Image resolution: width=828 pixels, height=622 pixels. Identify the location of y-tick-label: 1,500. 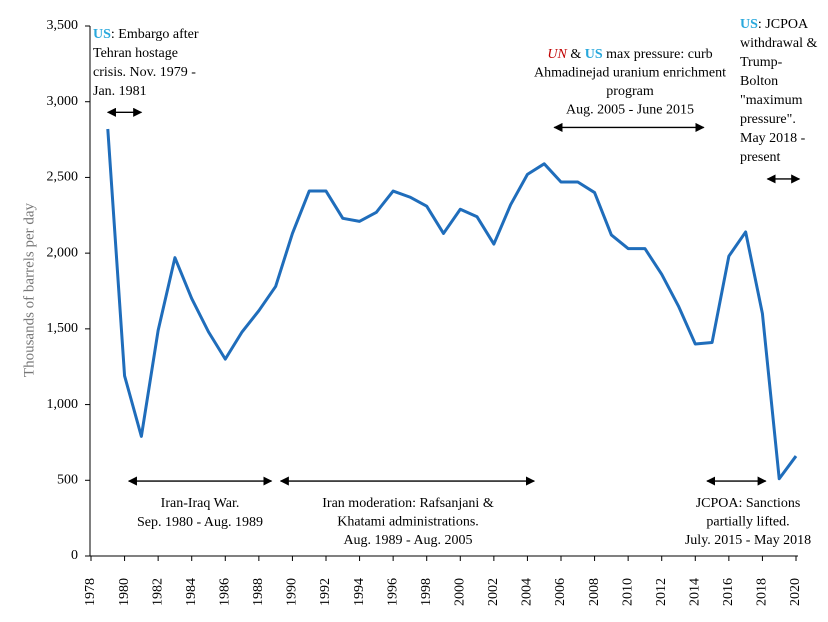
(63, 328).